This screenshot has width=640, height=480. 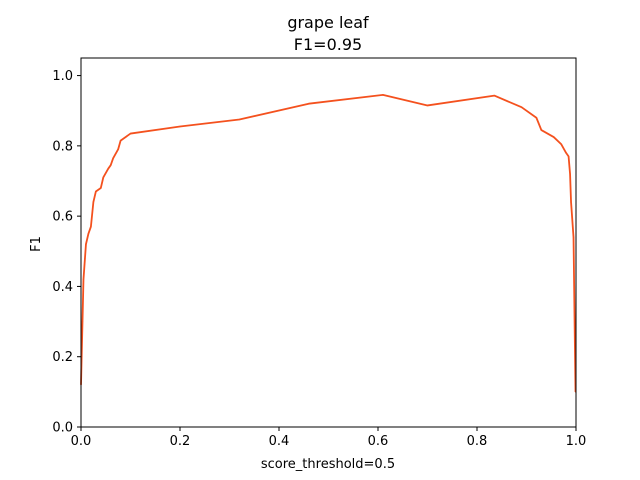 I want to click on chart-title: grape leaf, so click(x=328, y=22).